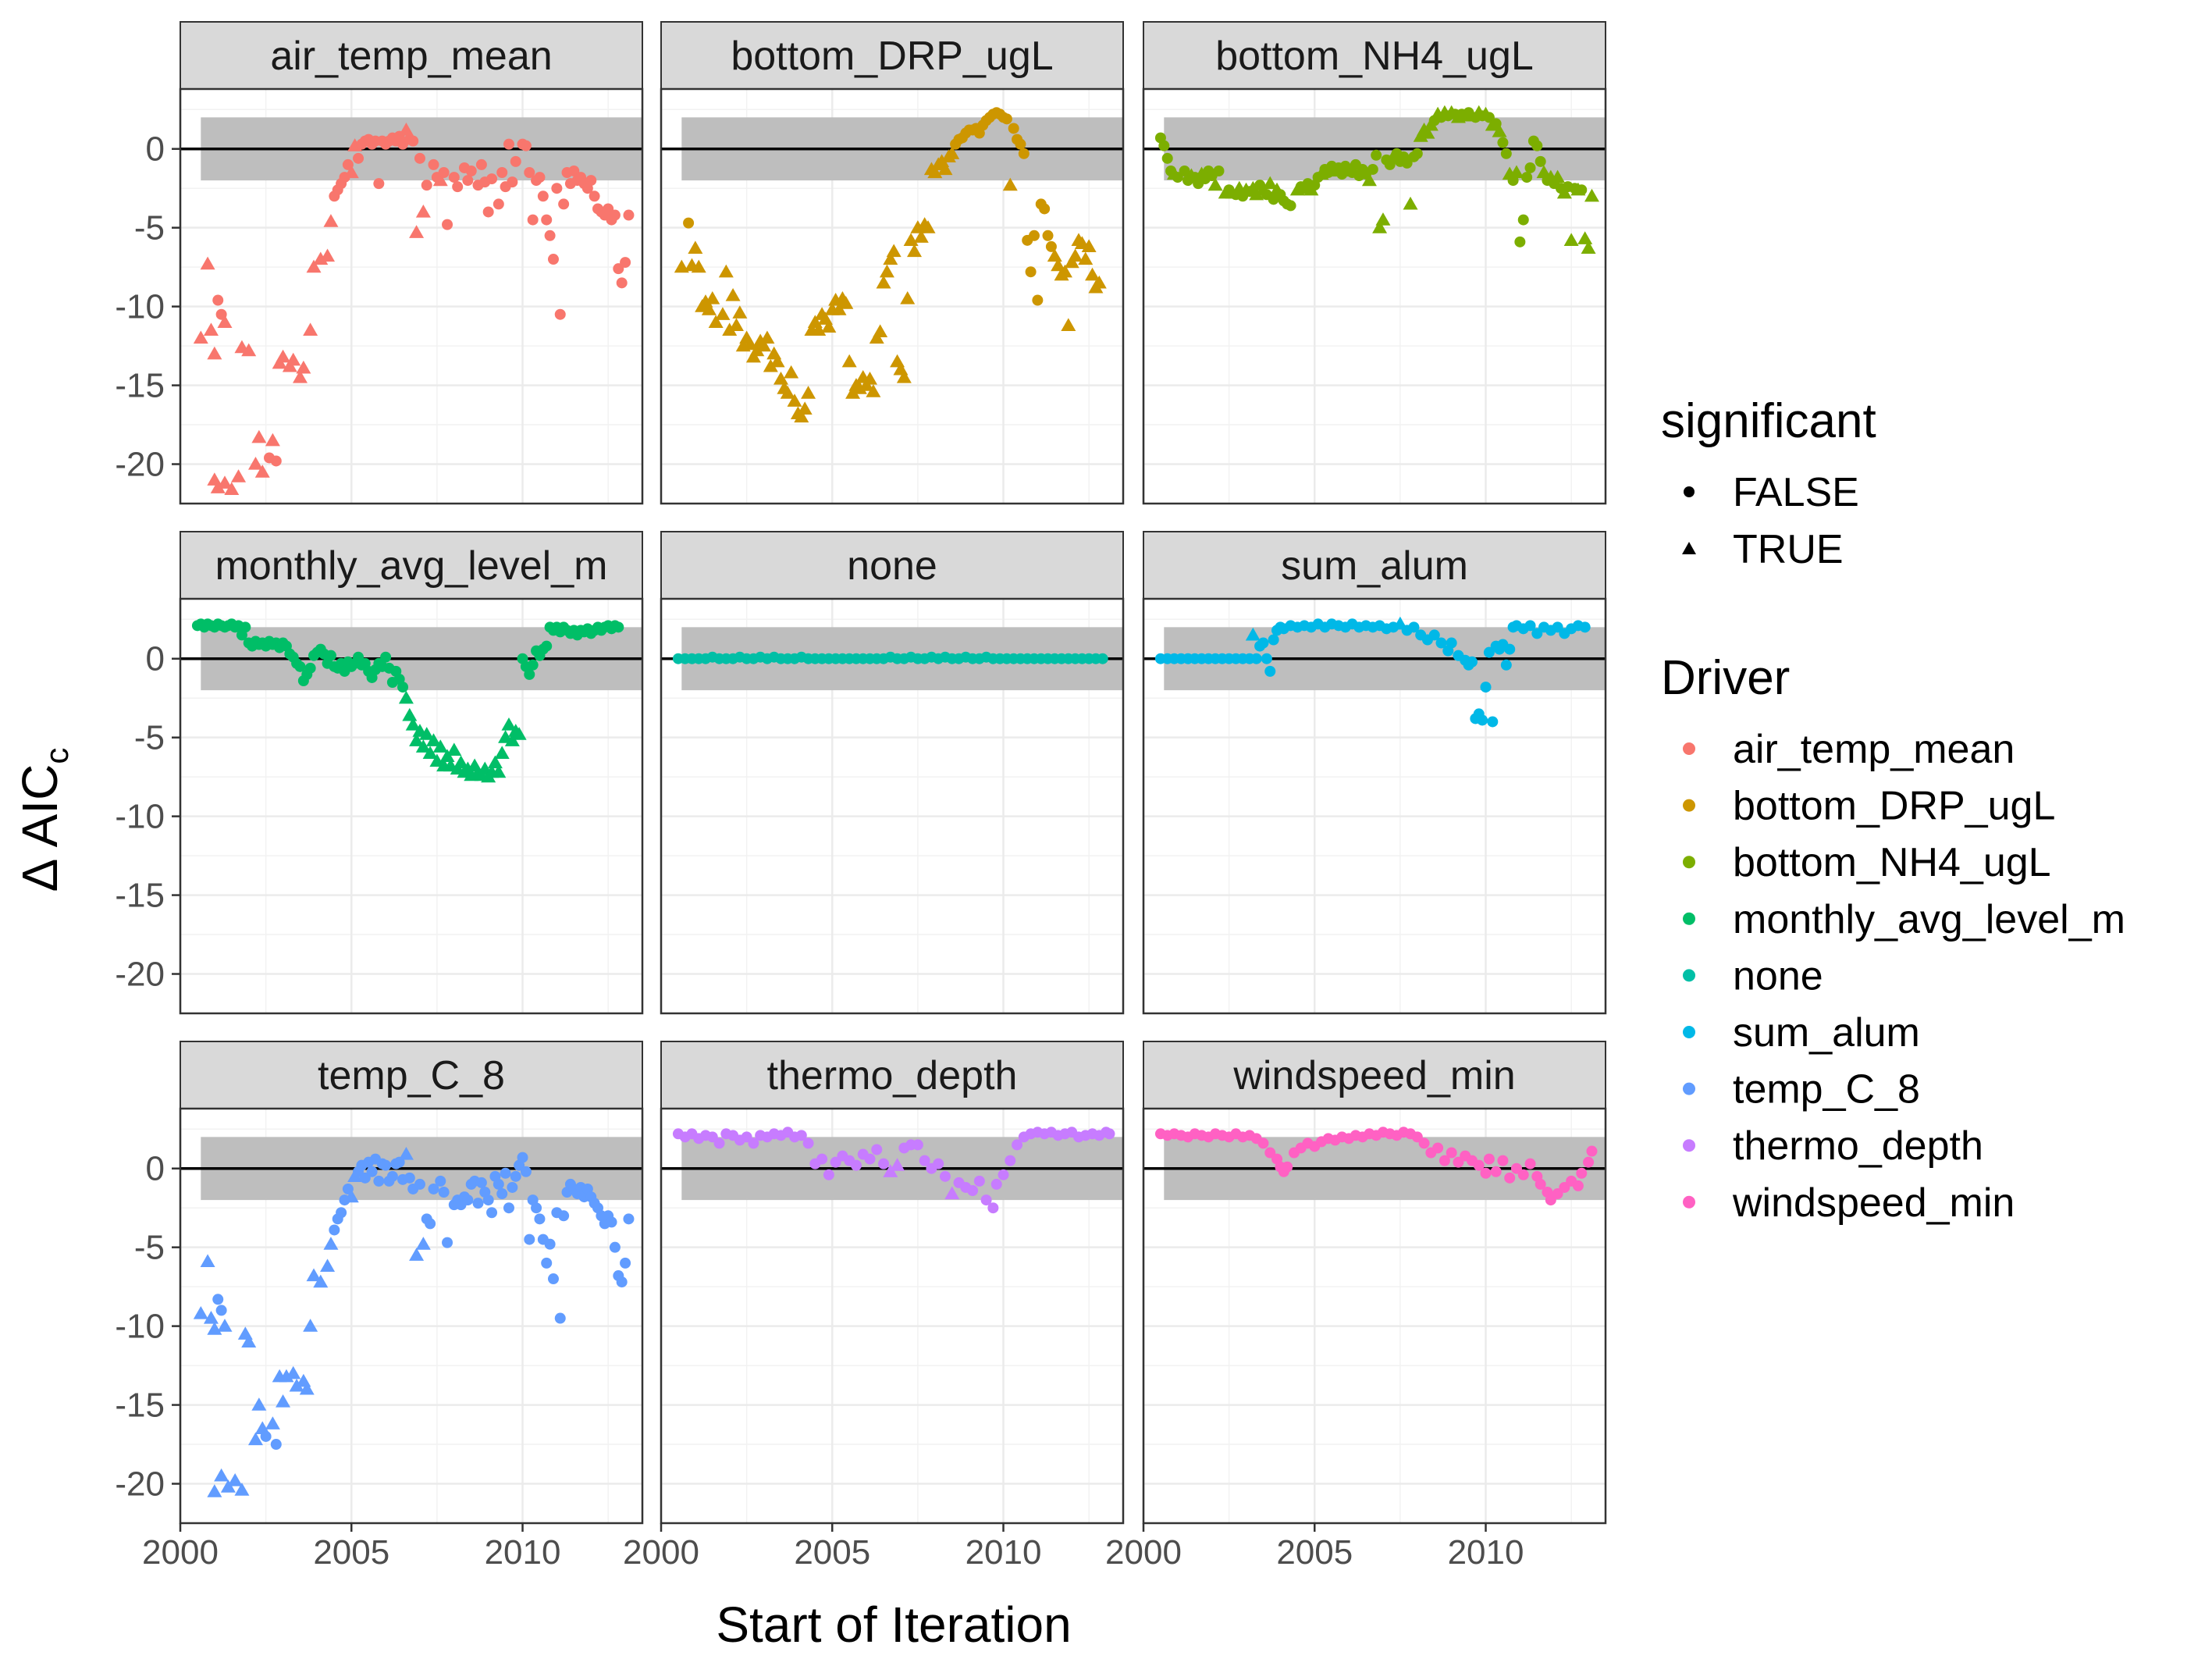  What do you see at coordinates (140, 1484) in the screenshot?
I see `y-tick-label: -20` at bounding box center [140, 1484].